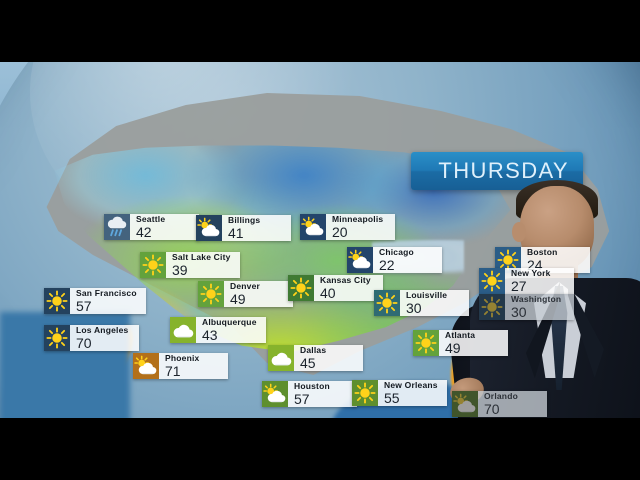 This screenshot has height=480, width=640. I want to click on city-forecast-text: Los Angeles 70, so click(104, 338).